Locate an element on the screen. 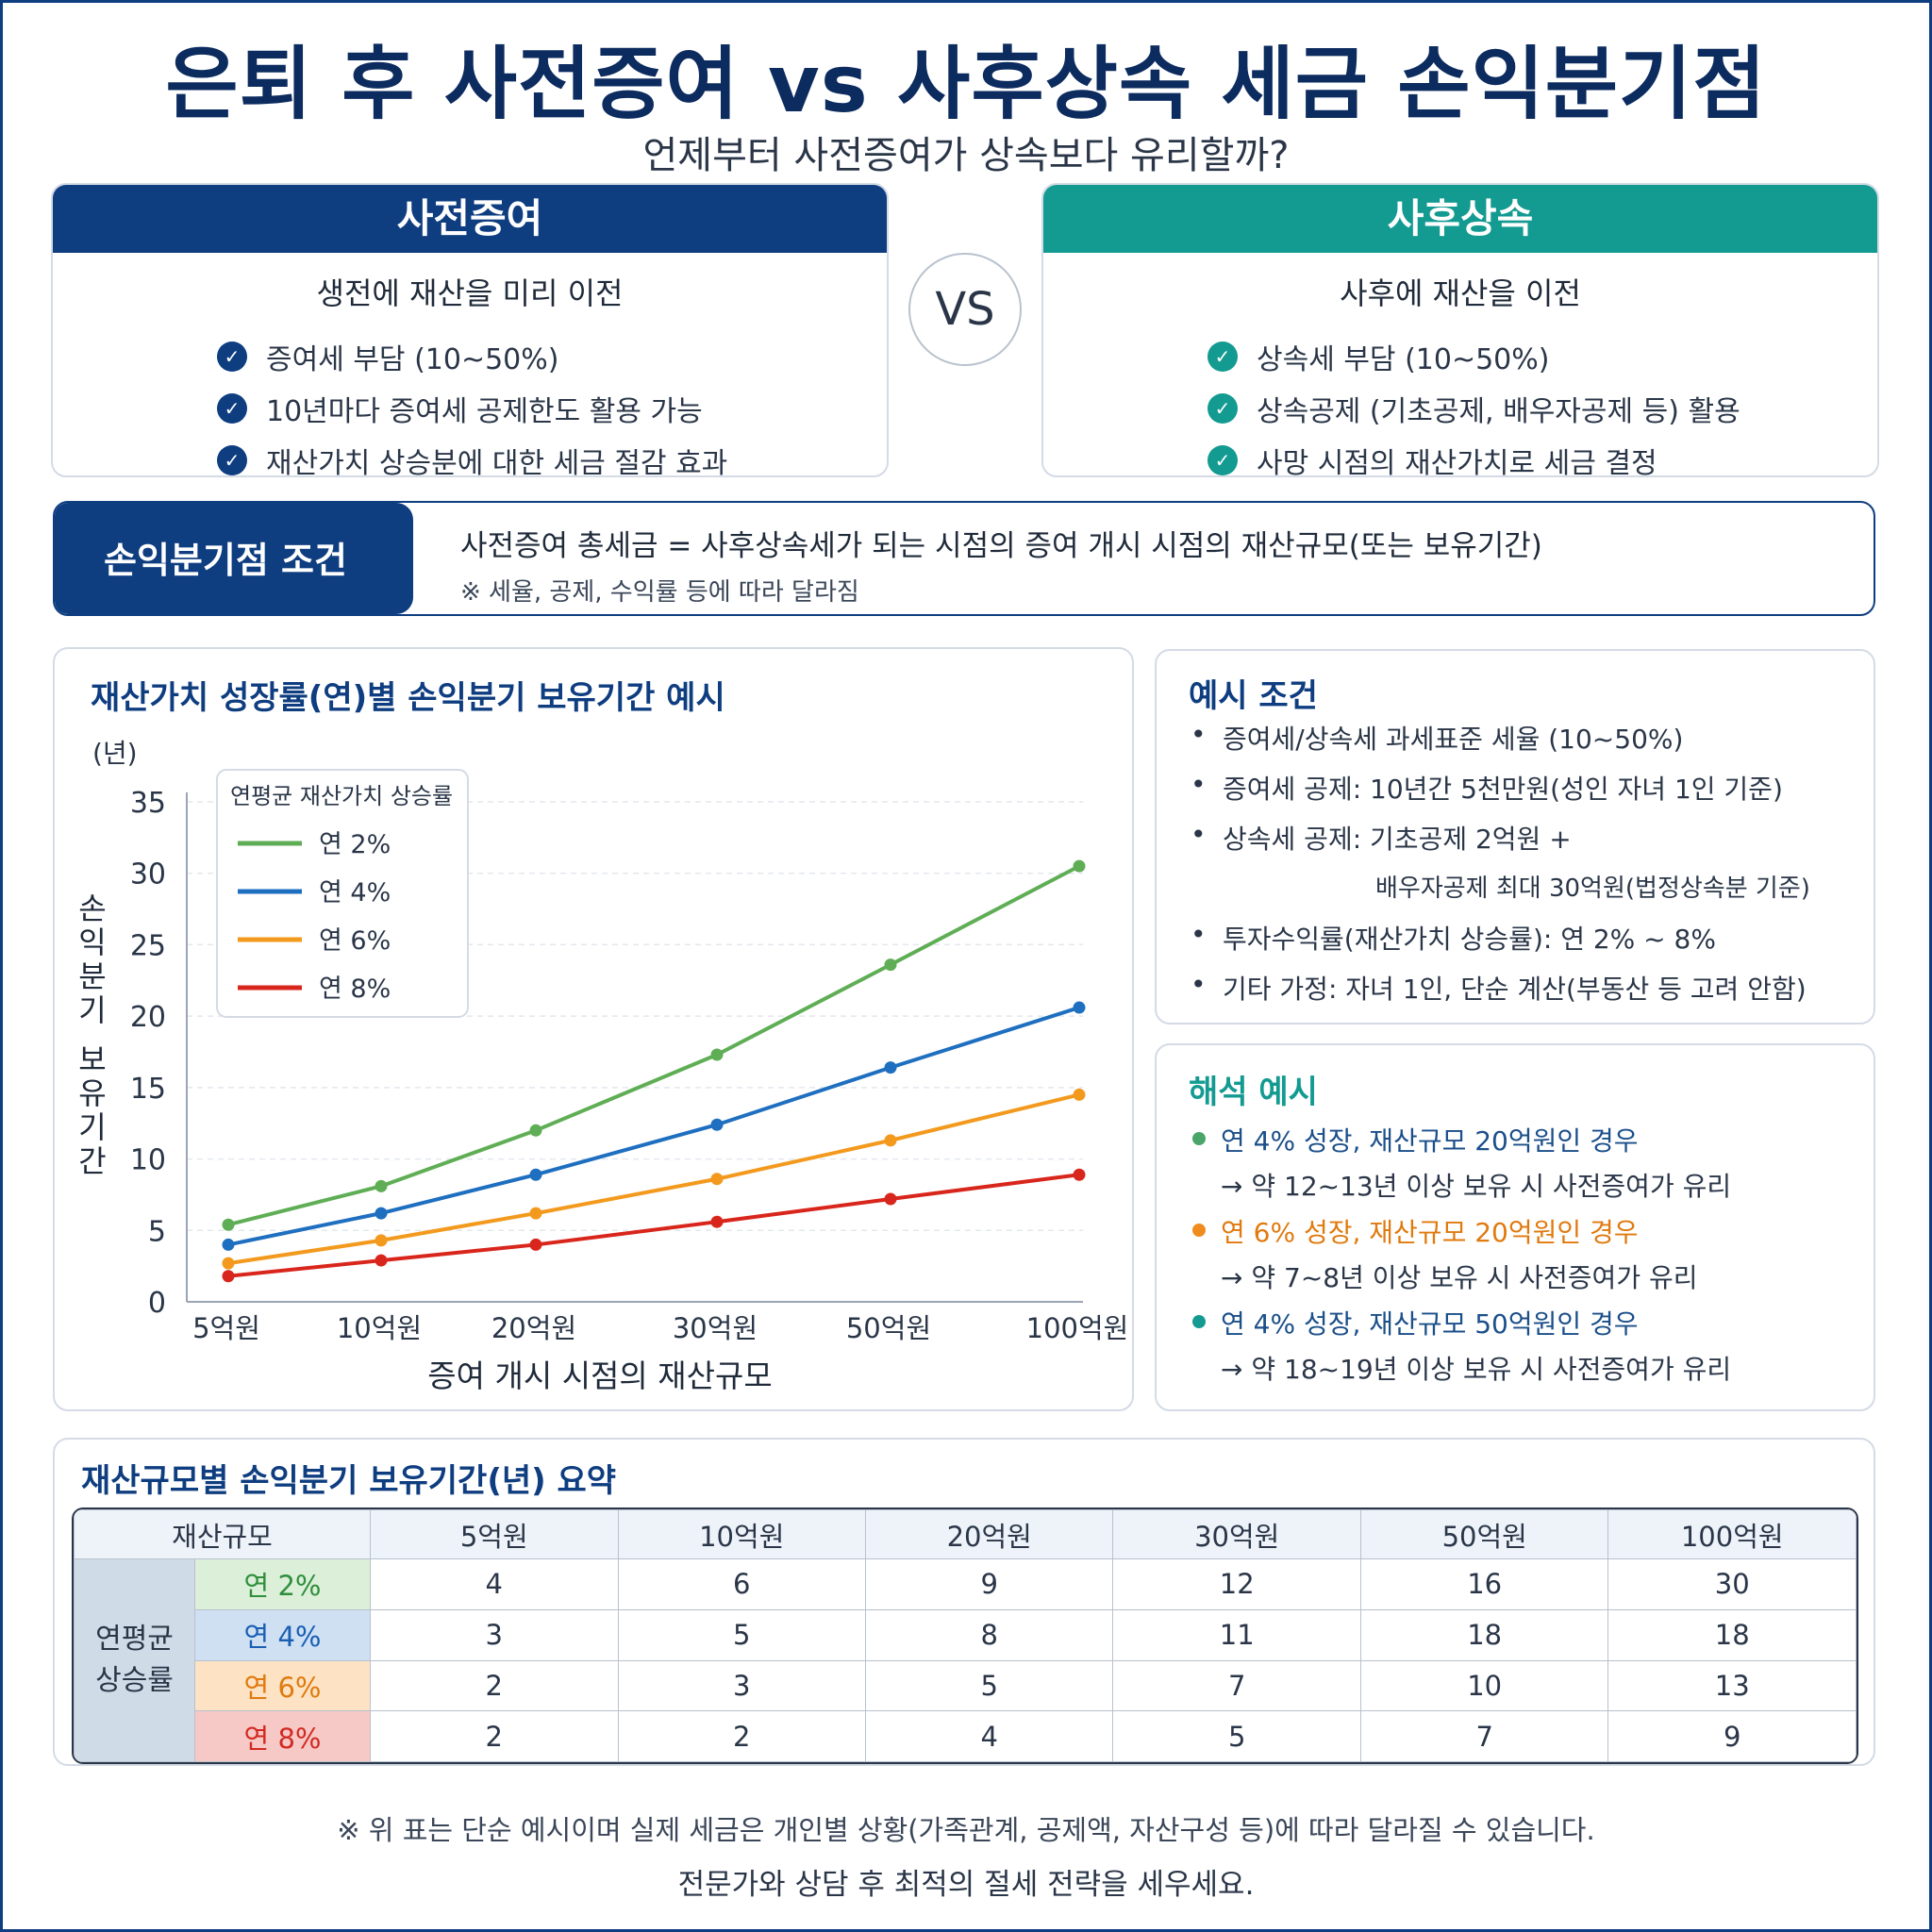  interpretation-case: 연 6% 성장, 재산규모 20억원인 경우 is located at coordinates (1461, 1234).